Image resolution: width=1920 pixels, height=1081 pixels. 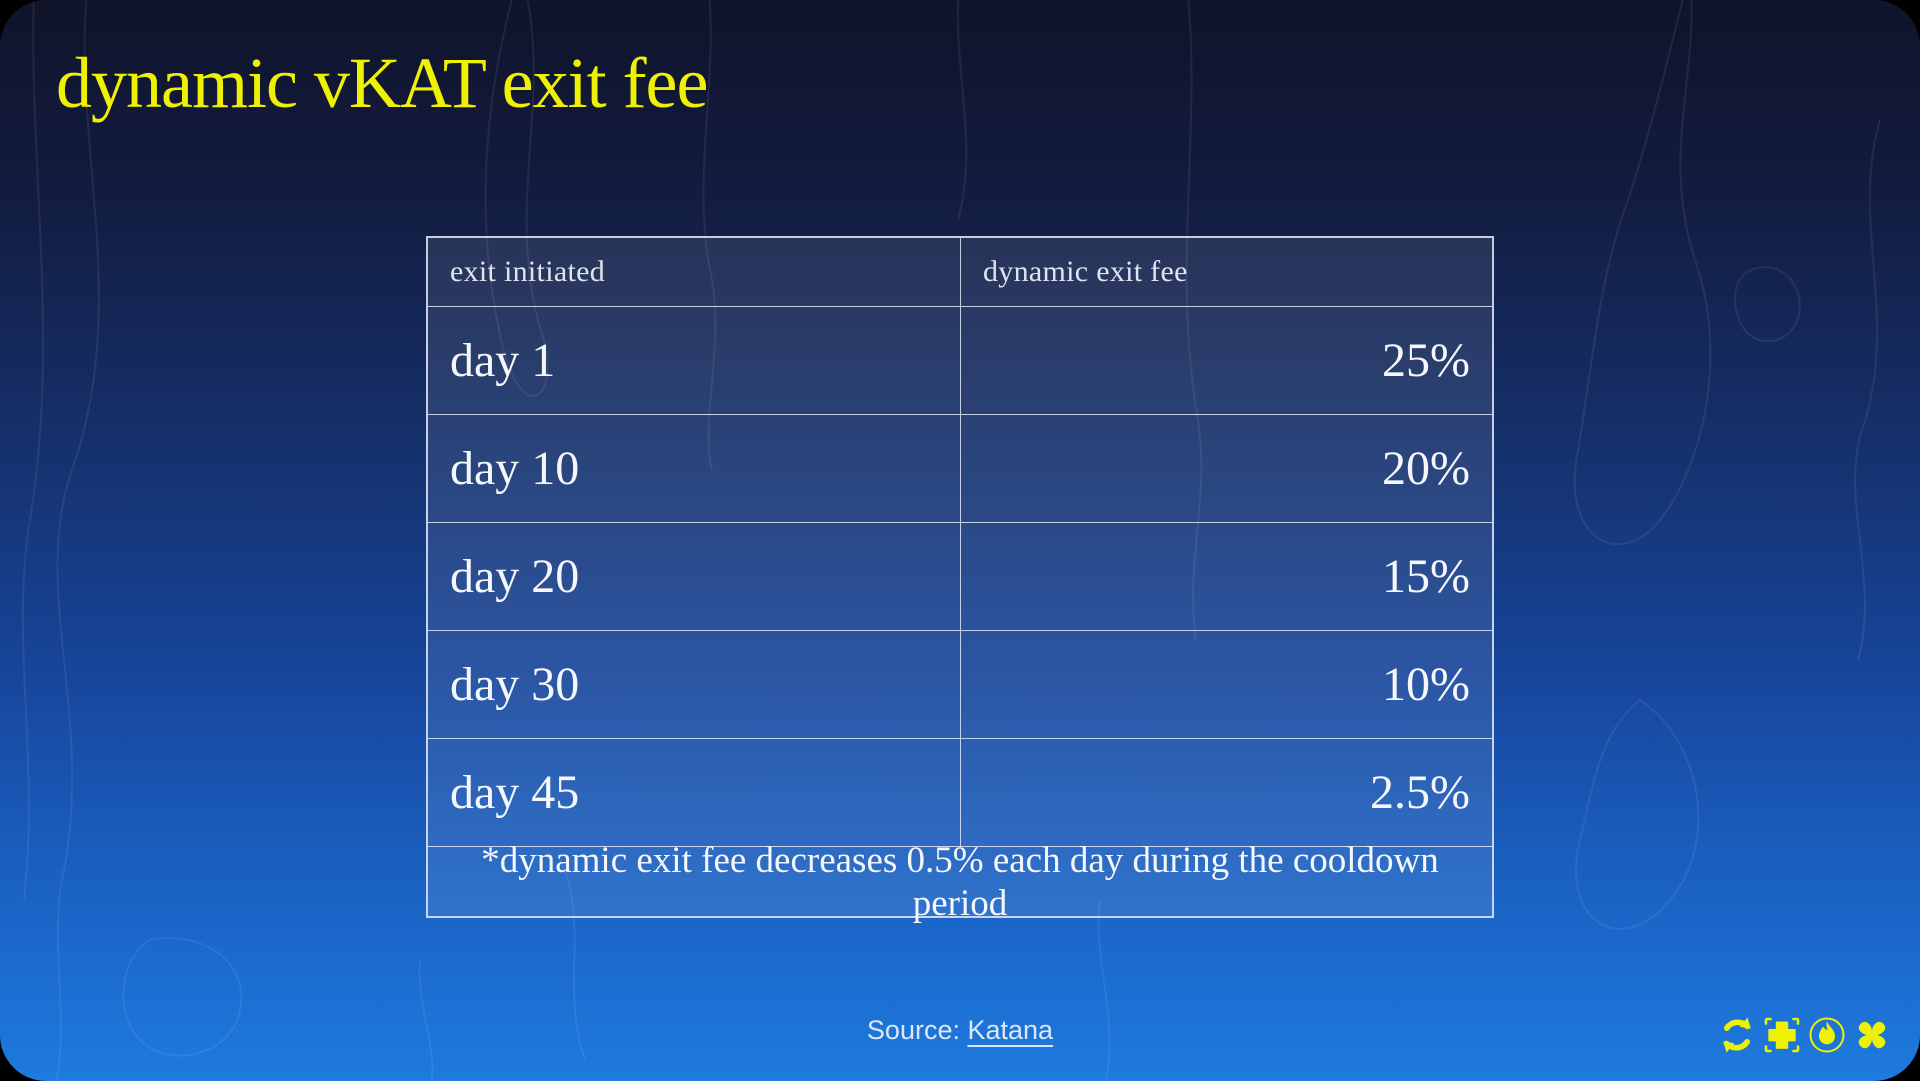 What do you see at coordinates (1226, 360) in the screenshot?
I see `dynamic-exit-fee-cell: 25%` at bounding box center [1226, 360].